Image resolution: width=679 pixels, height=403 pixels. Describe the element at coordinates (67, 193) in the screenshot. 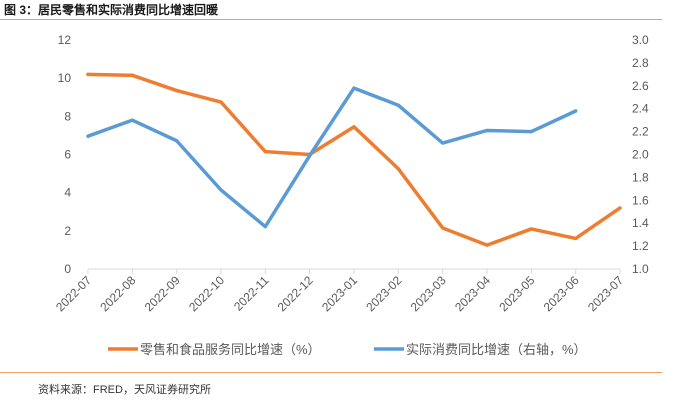

I see `left-axis-tick-label: 4` at that location.